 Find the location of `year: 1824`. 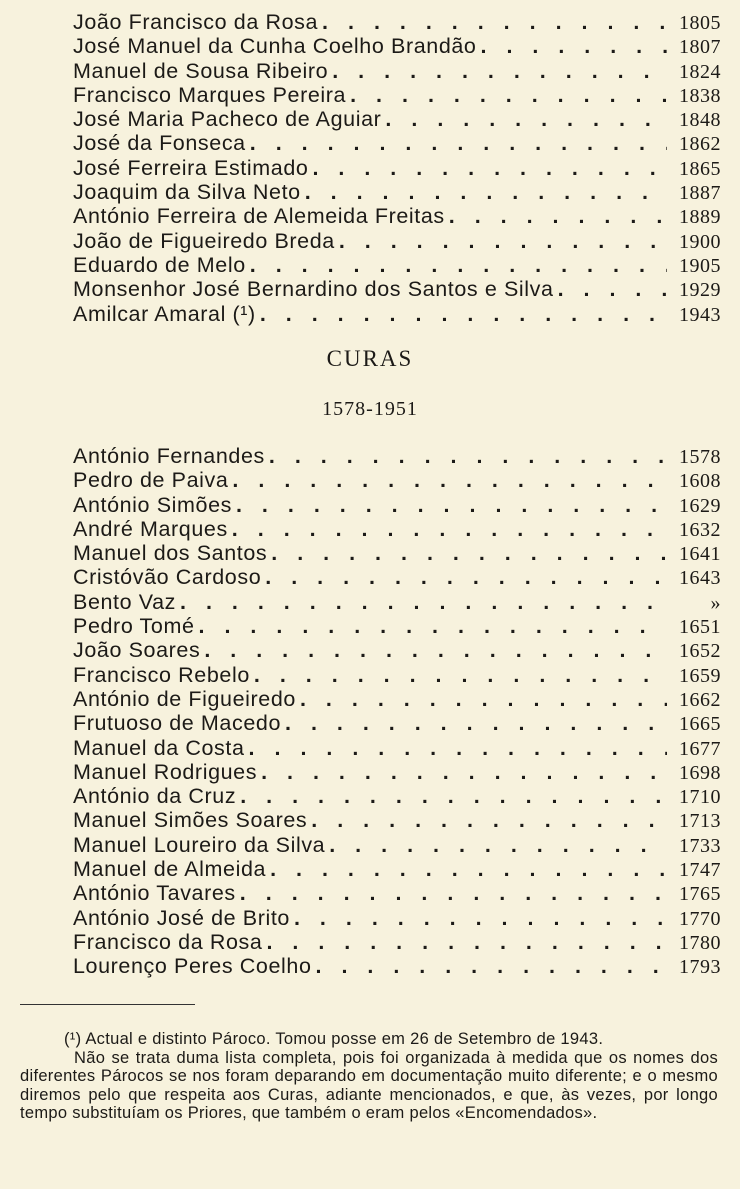

year: 1824 is located at coordinates (700, 71).